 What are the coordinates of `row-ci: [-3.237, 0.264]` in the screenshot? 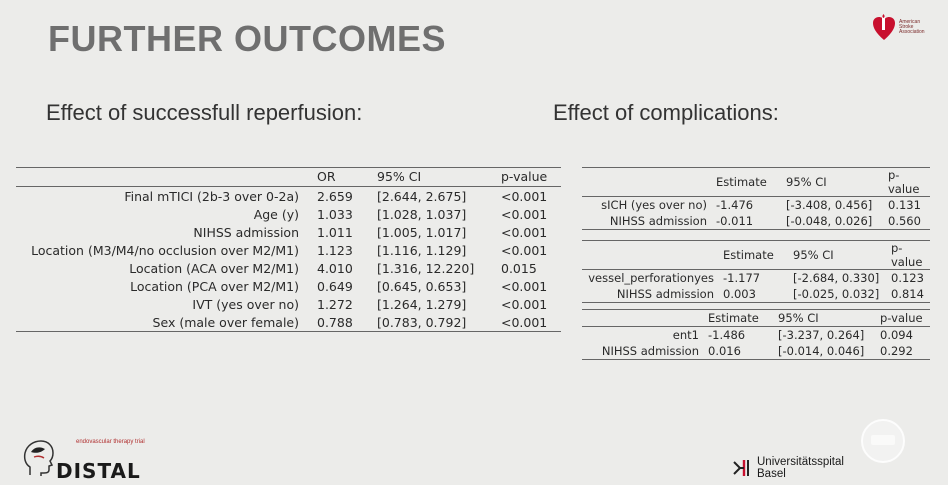 It's located at (821, 335).